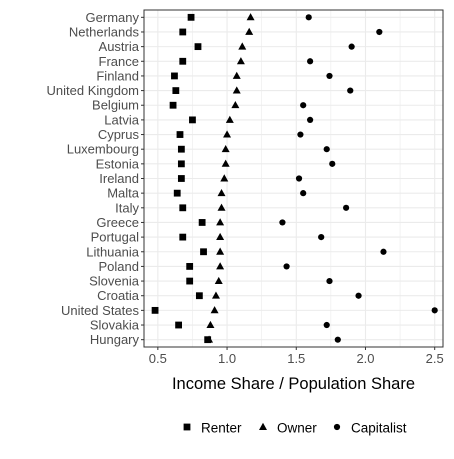  Describe the element at coordinates (113, 251) in the screenshot. I see `y-tick-label-lithuania: Lithuania` at that location.